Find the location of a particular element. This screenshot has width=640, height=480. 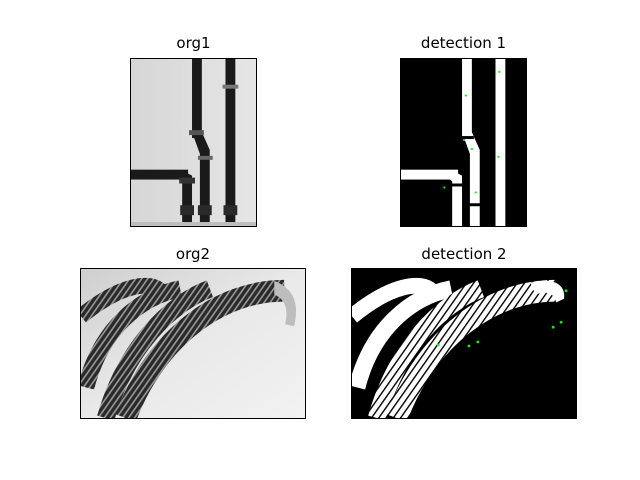

hoses-photo is located at coordinates (193, 343).